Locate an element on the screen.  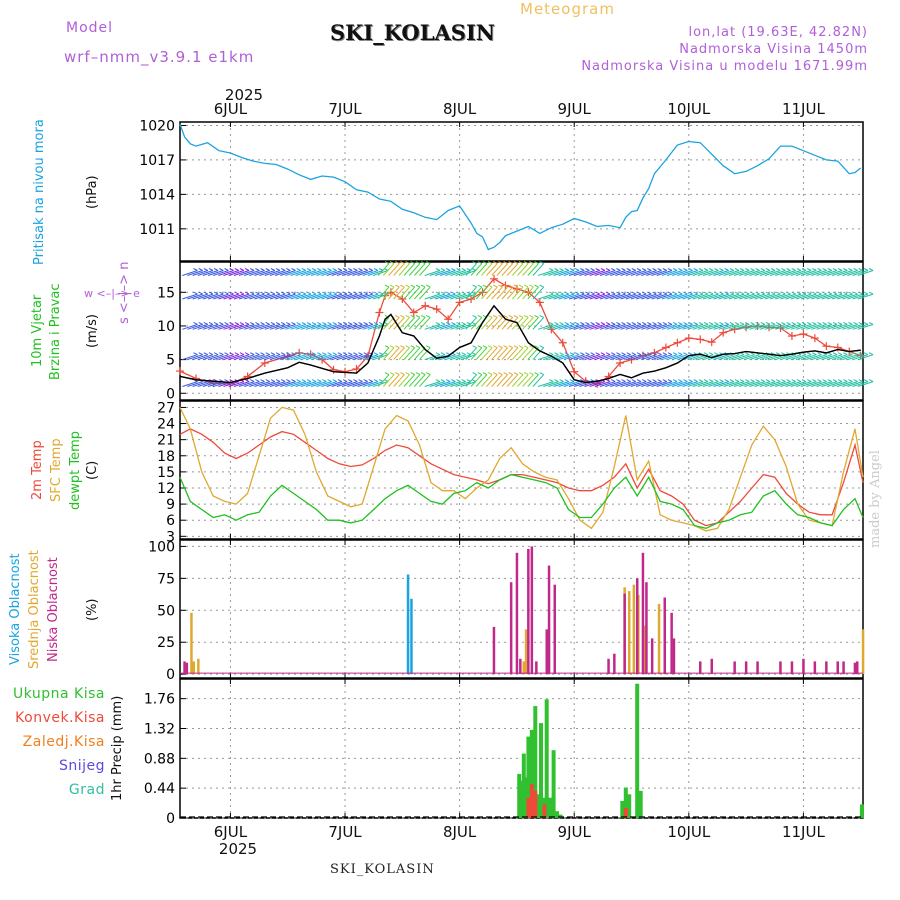
wind-speed-line is located at coordinates (520, 344).